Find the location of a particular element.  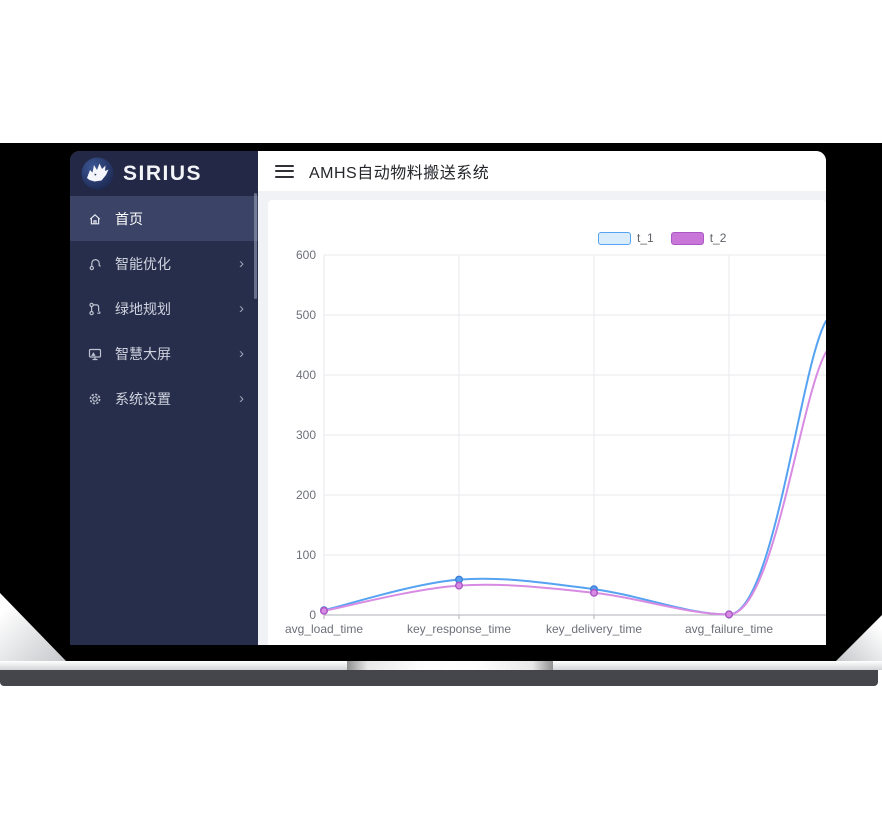

sidebar-menu: 首页 智能优化 › 绿地规划 › is located at coordinates (164, 308).